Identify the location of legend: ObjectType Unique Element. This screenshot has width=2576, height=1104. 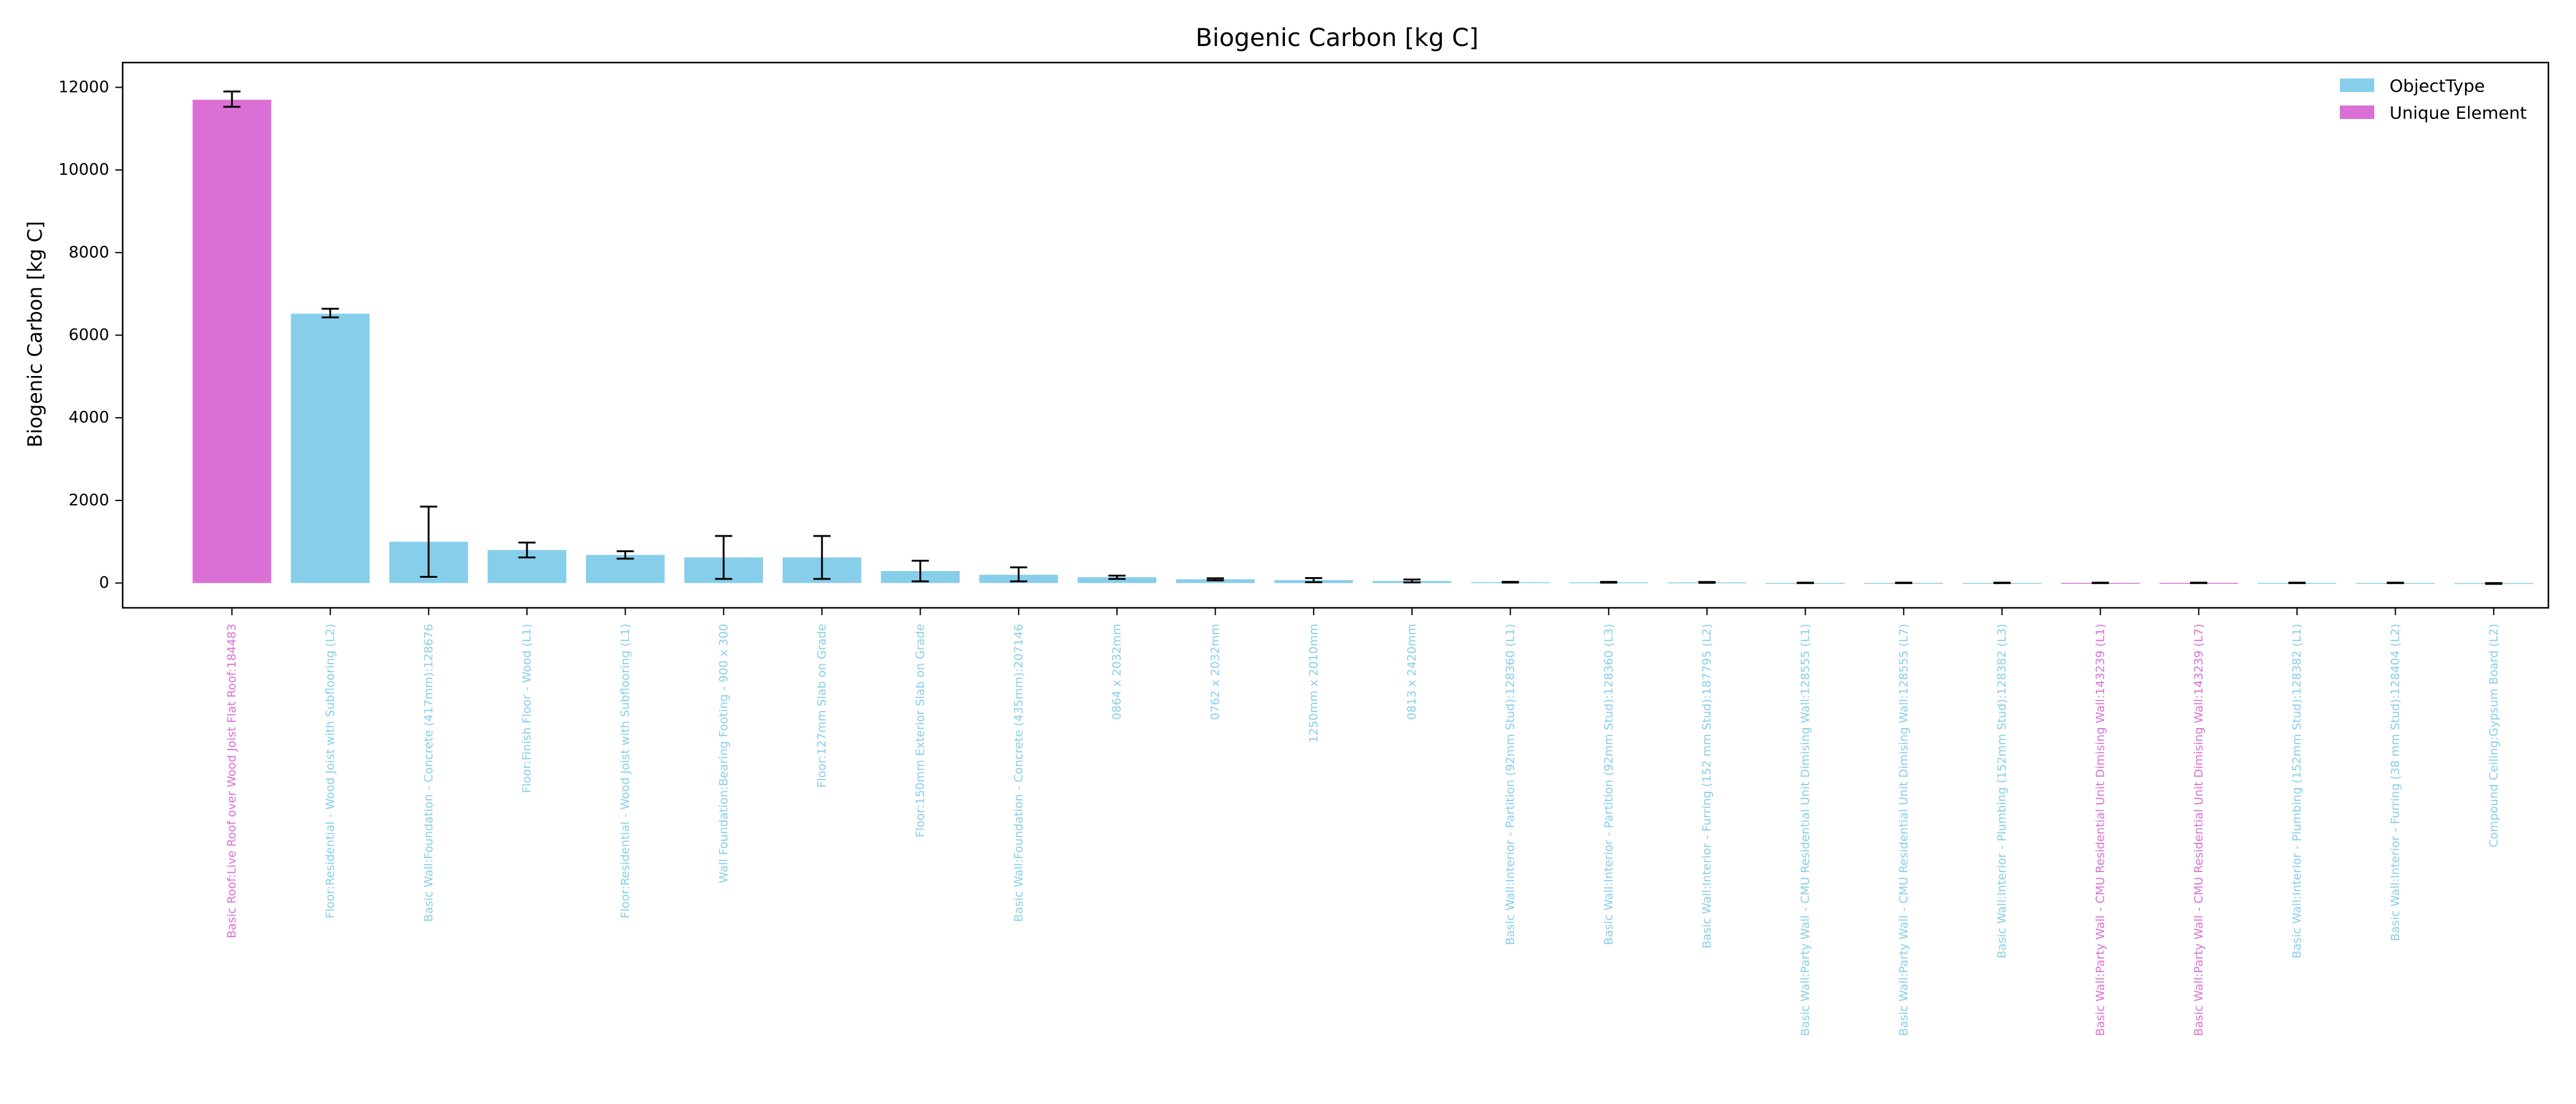
(2433, 99).